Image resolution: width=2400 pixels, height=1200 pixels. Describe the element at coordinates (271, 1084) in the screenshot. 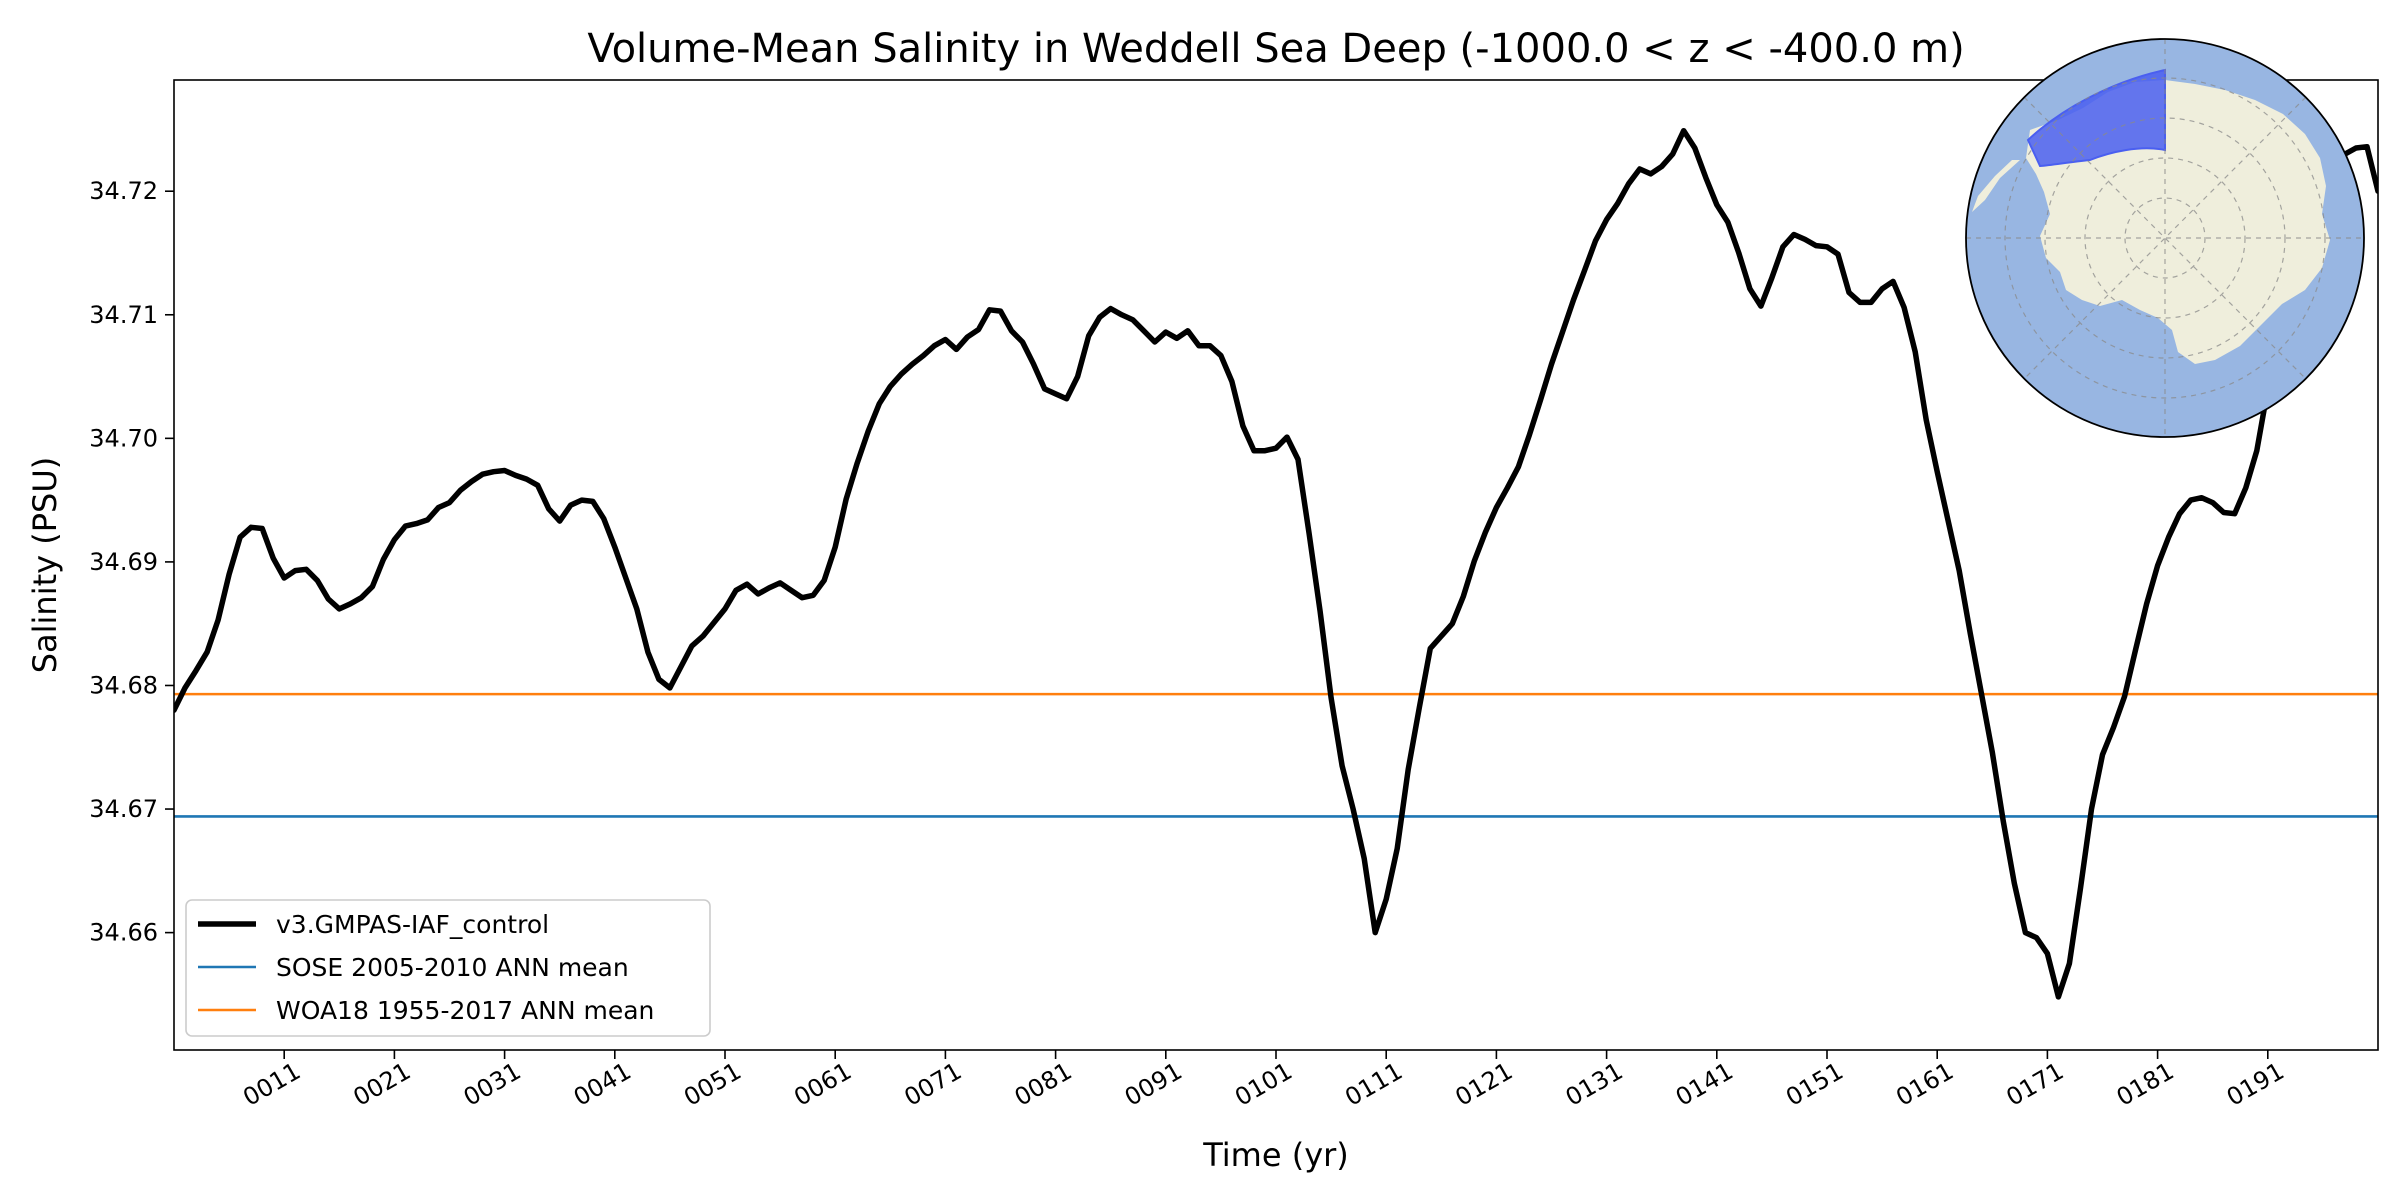

I see `x-tick-label: 0011` at that location.